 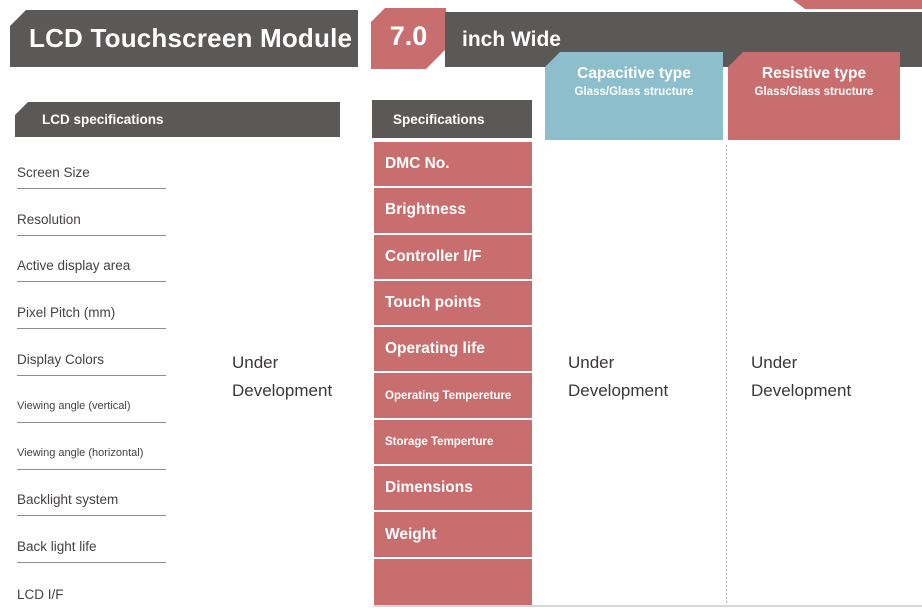 What do you see at coordinates (92, 586) in the screenshot?
I see `lcd-spec-row: LCD I/F` at bounding box center [92, 586].